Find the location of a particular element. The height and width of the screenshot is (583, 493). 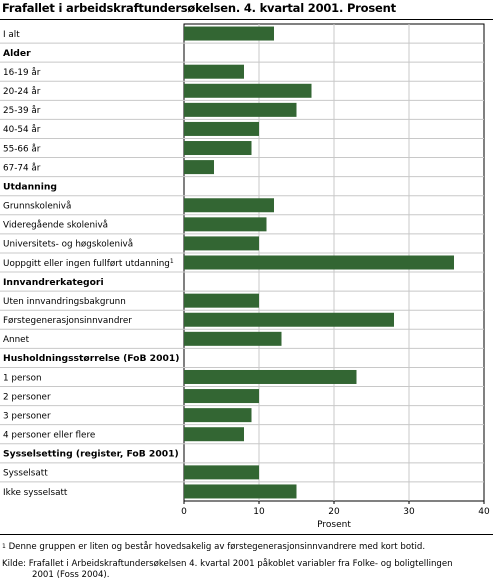

row-label: Universitets- og høgskolenivå is located at coordinates (68, 244).